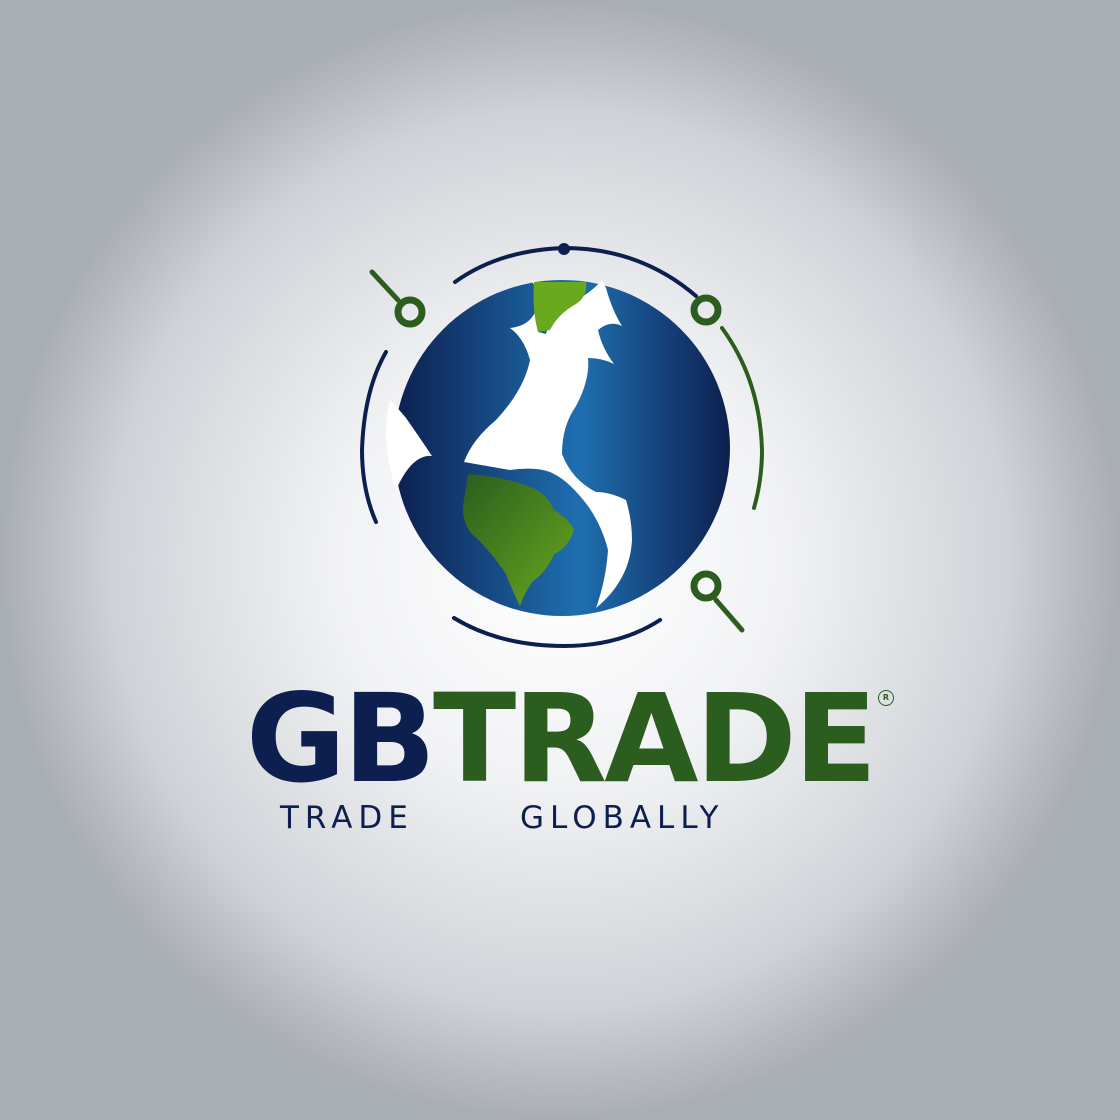 The height and width of the screenshot is (1120, 1120). I want to click on registered-trademark-icon: R, so click(886, 698).